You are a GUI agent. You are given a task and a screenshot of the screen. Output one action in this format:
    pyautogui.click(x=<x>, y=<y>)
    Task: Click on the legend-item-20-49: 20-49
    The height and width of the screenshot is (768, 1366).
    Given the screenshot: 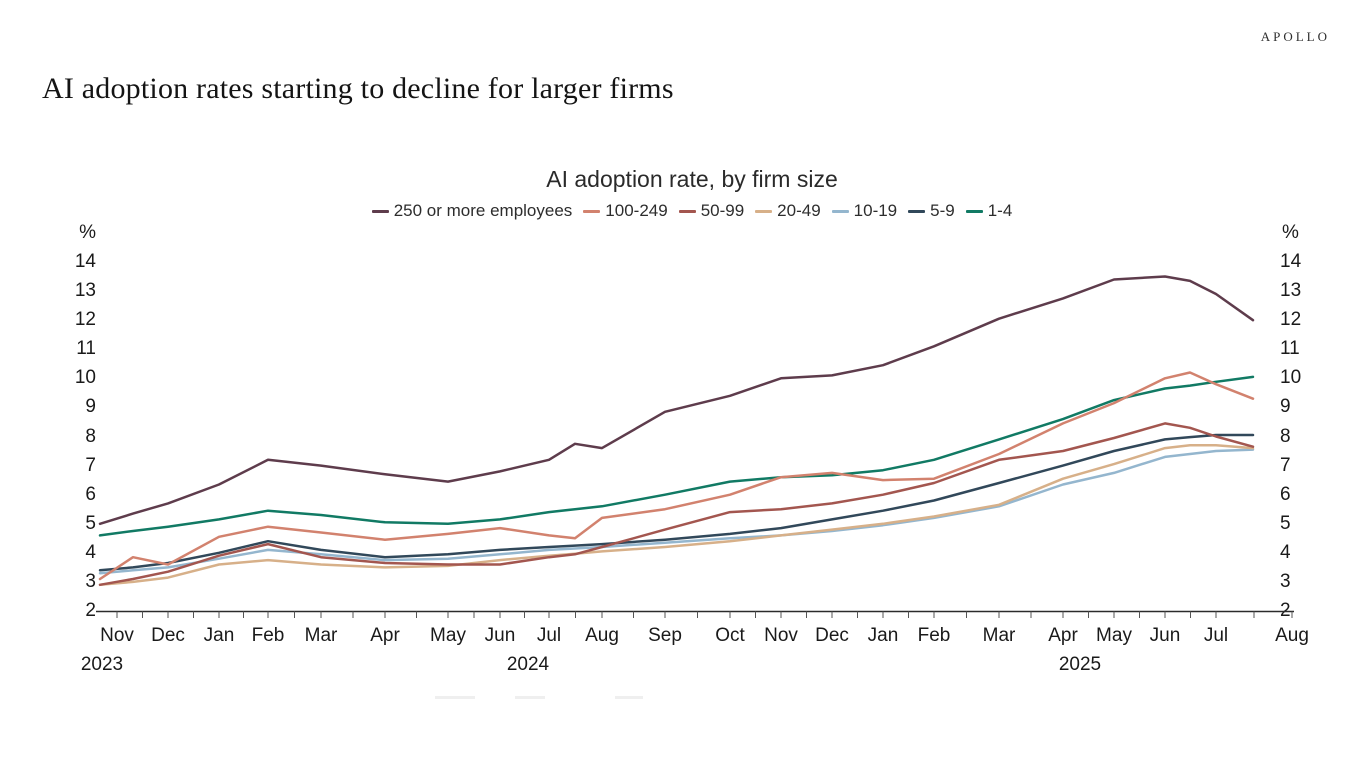 What is the action you would take?
    pyautogui.click(x=788, y=211)
    